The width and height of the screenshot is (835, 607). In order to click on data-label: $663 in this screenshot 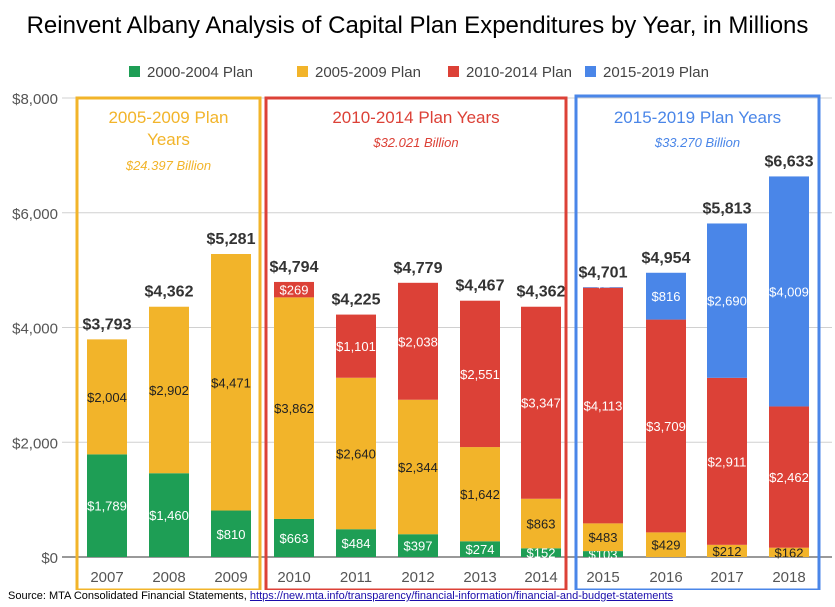, I will do `click(294, 538)`.